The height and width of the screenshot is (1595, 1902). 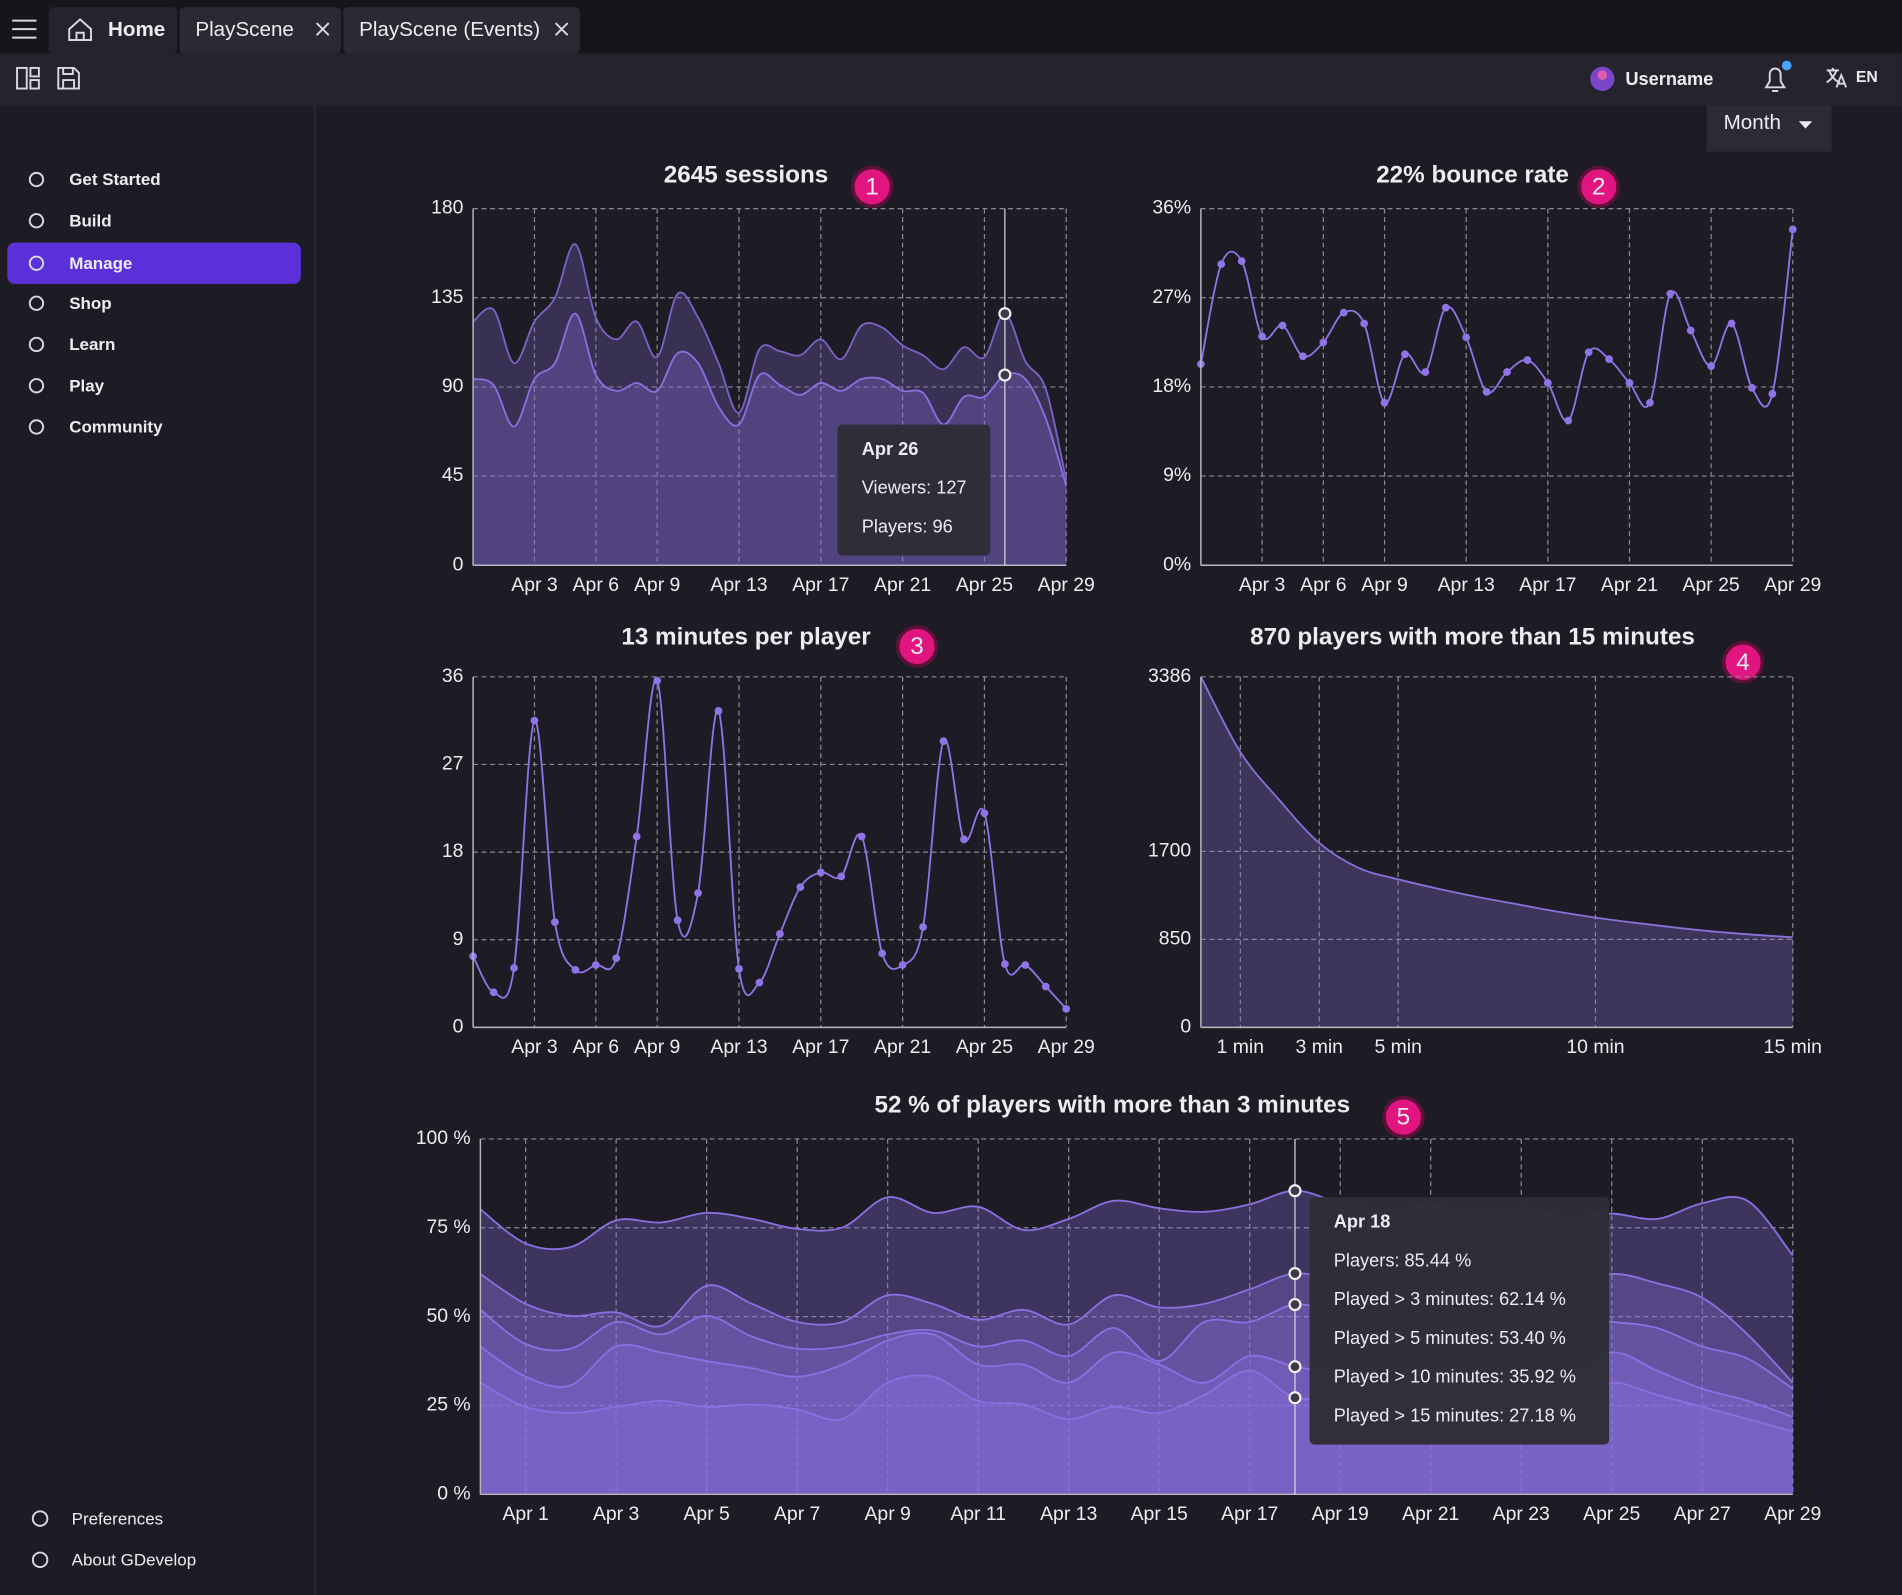 I want to click on tab: Home, so click(x=113, y=30).